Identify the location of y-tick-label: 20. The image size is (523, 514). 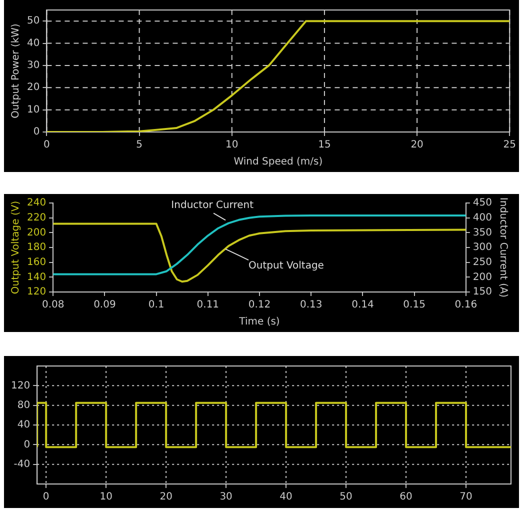
(33, 88).